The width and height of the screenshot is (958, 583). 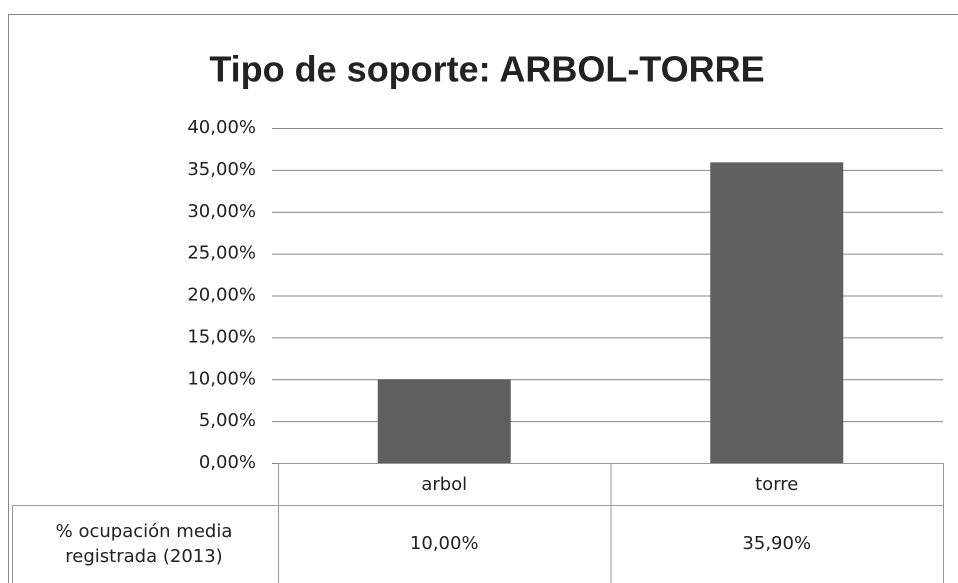 I want to click on y-tick-label: 25,00%, so click(x=221, y=253).